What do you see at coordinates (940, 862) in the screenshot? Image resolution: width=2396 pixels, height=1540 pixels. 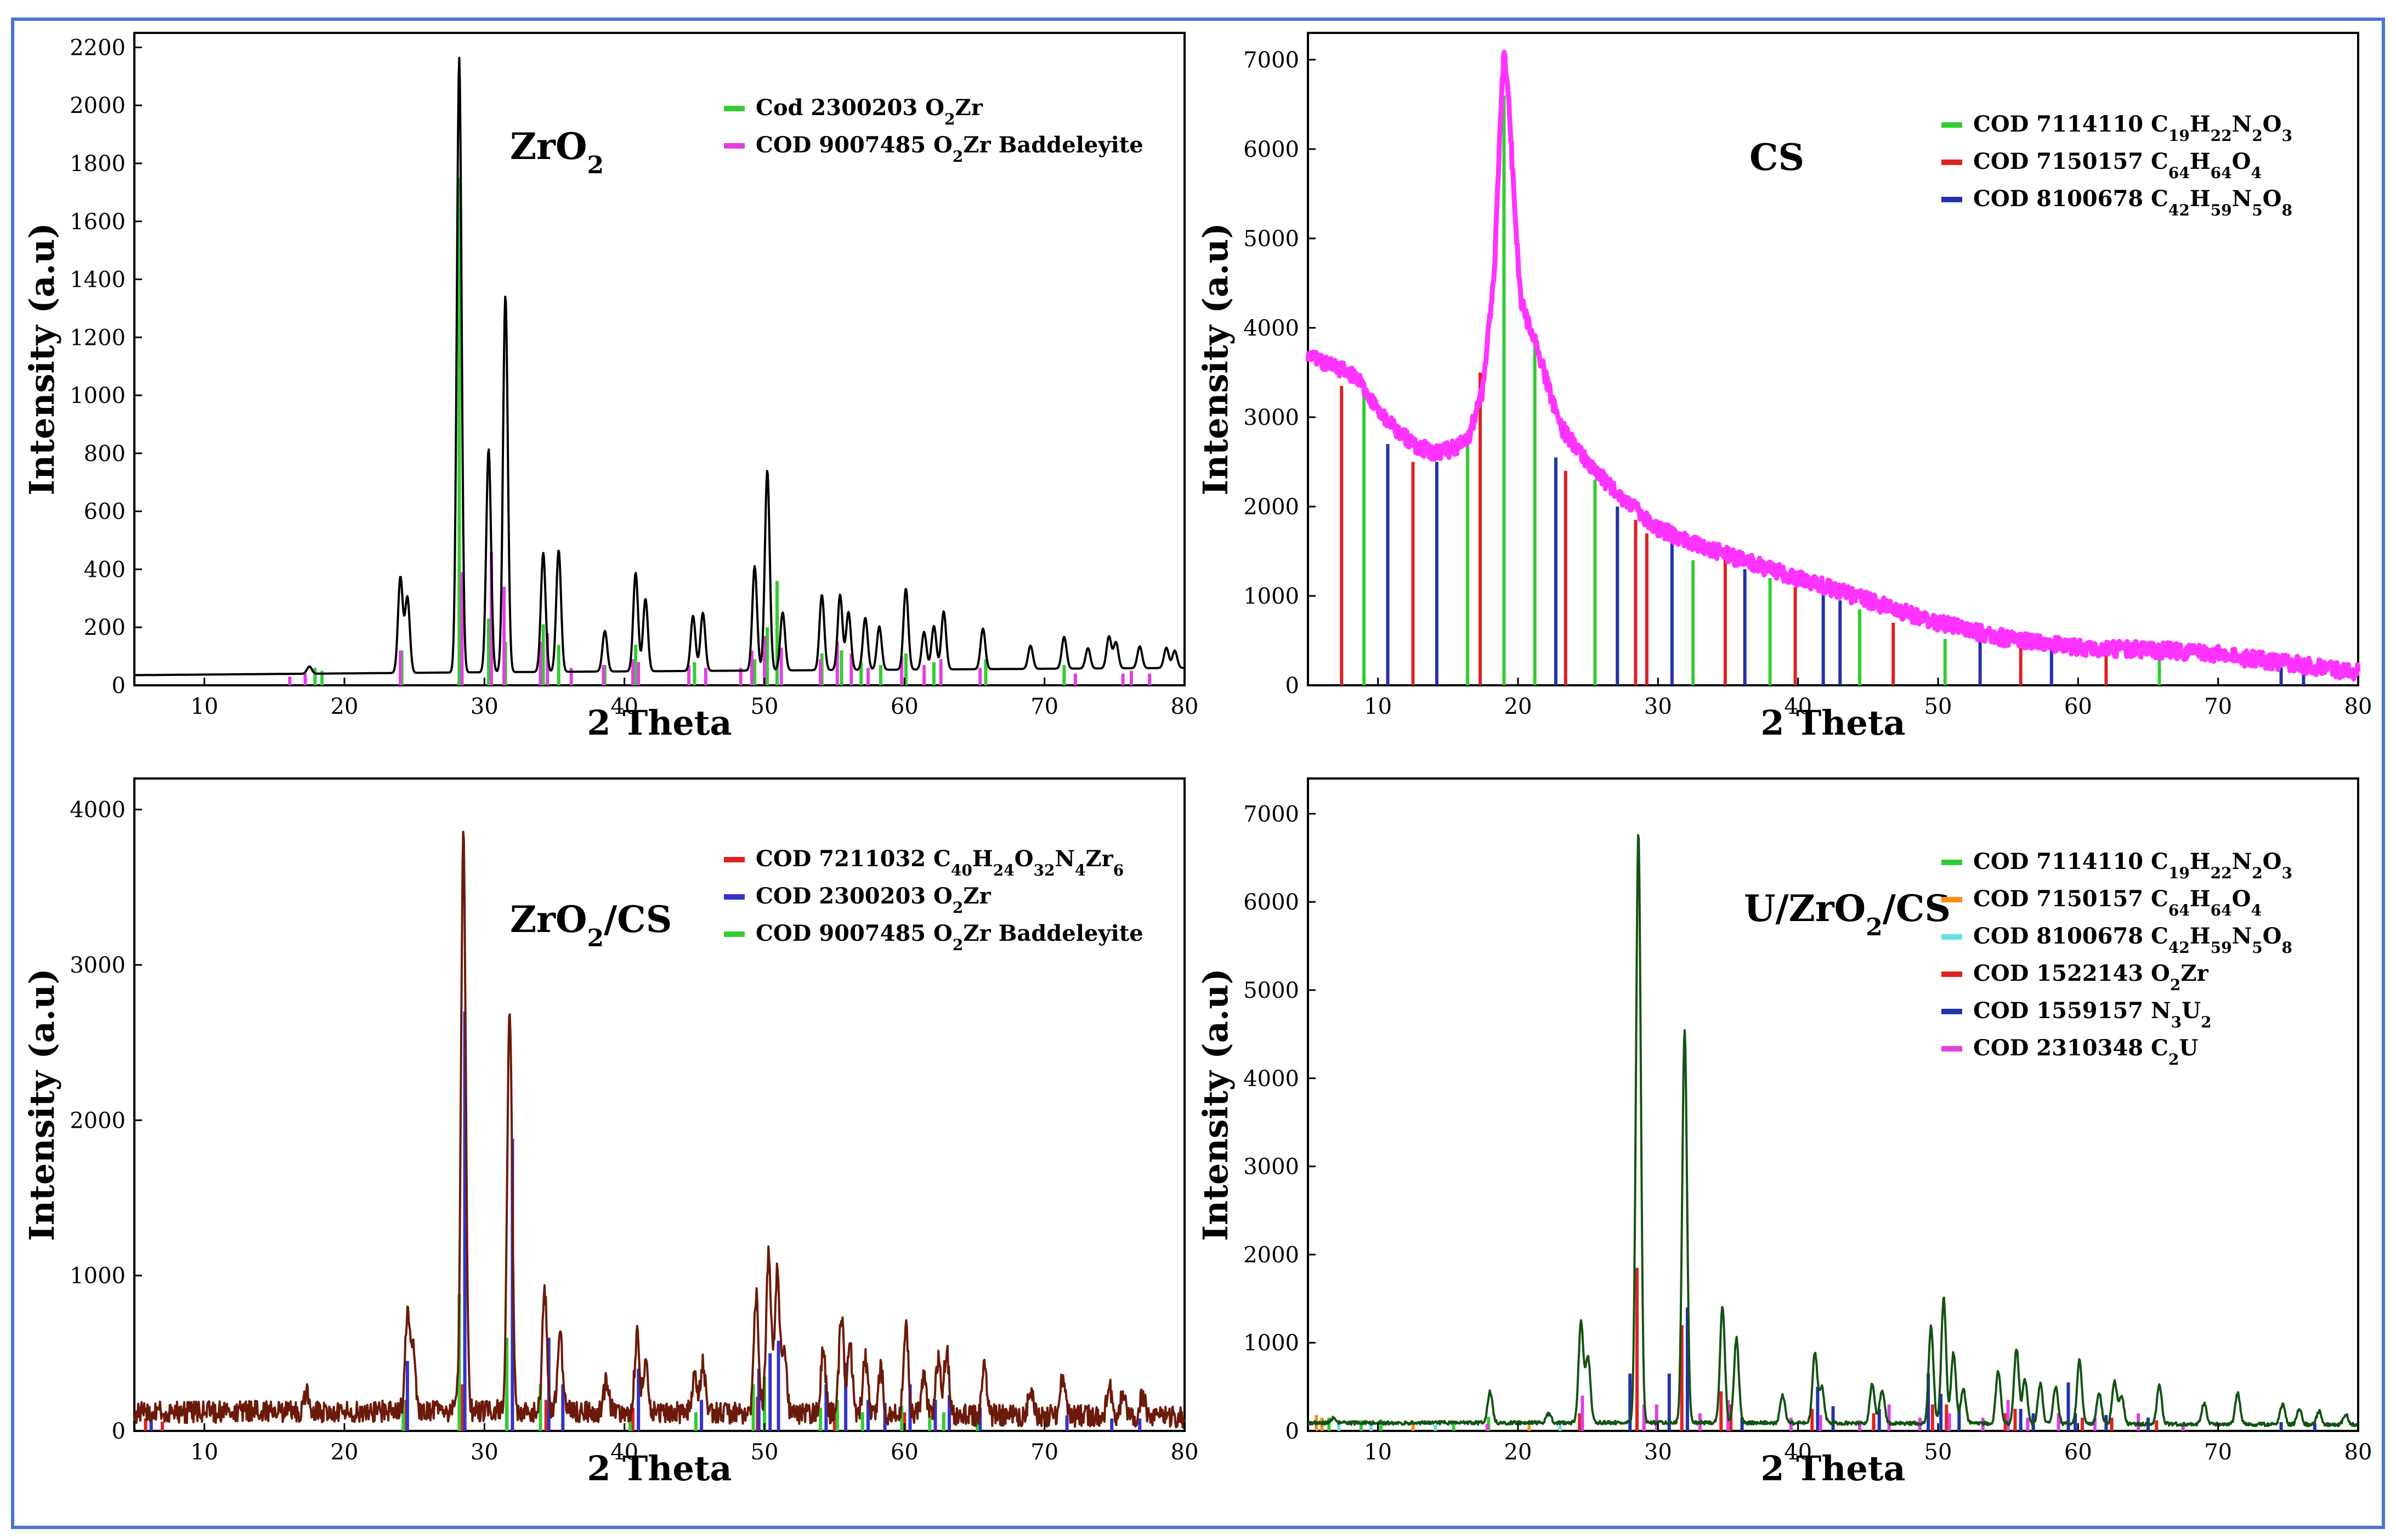 I see `legend-label: COD 7211032 C40H24O32N4Zr6` at bounding box center [940, 862].